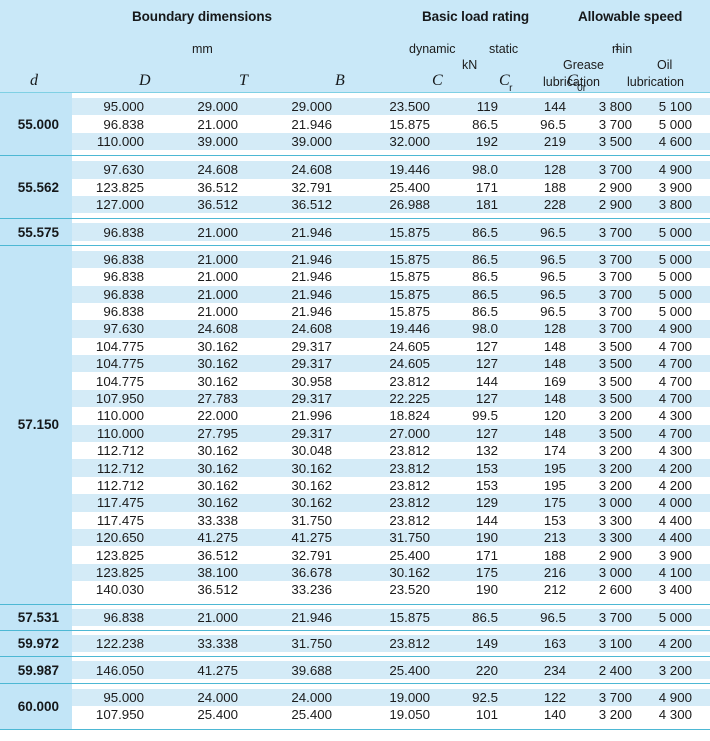 This screenshot has height=741, width=710. Describe the element at coordinates (355, 729) in the screenshot. I see `table-bottom-rule` at that location.